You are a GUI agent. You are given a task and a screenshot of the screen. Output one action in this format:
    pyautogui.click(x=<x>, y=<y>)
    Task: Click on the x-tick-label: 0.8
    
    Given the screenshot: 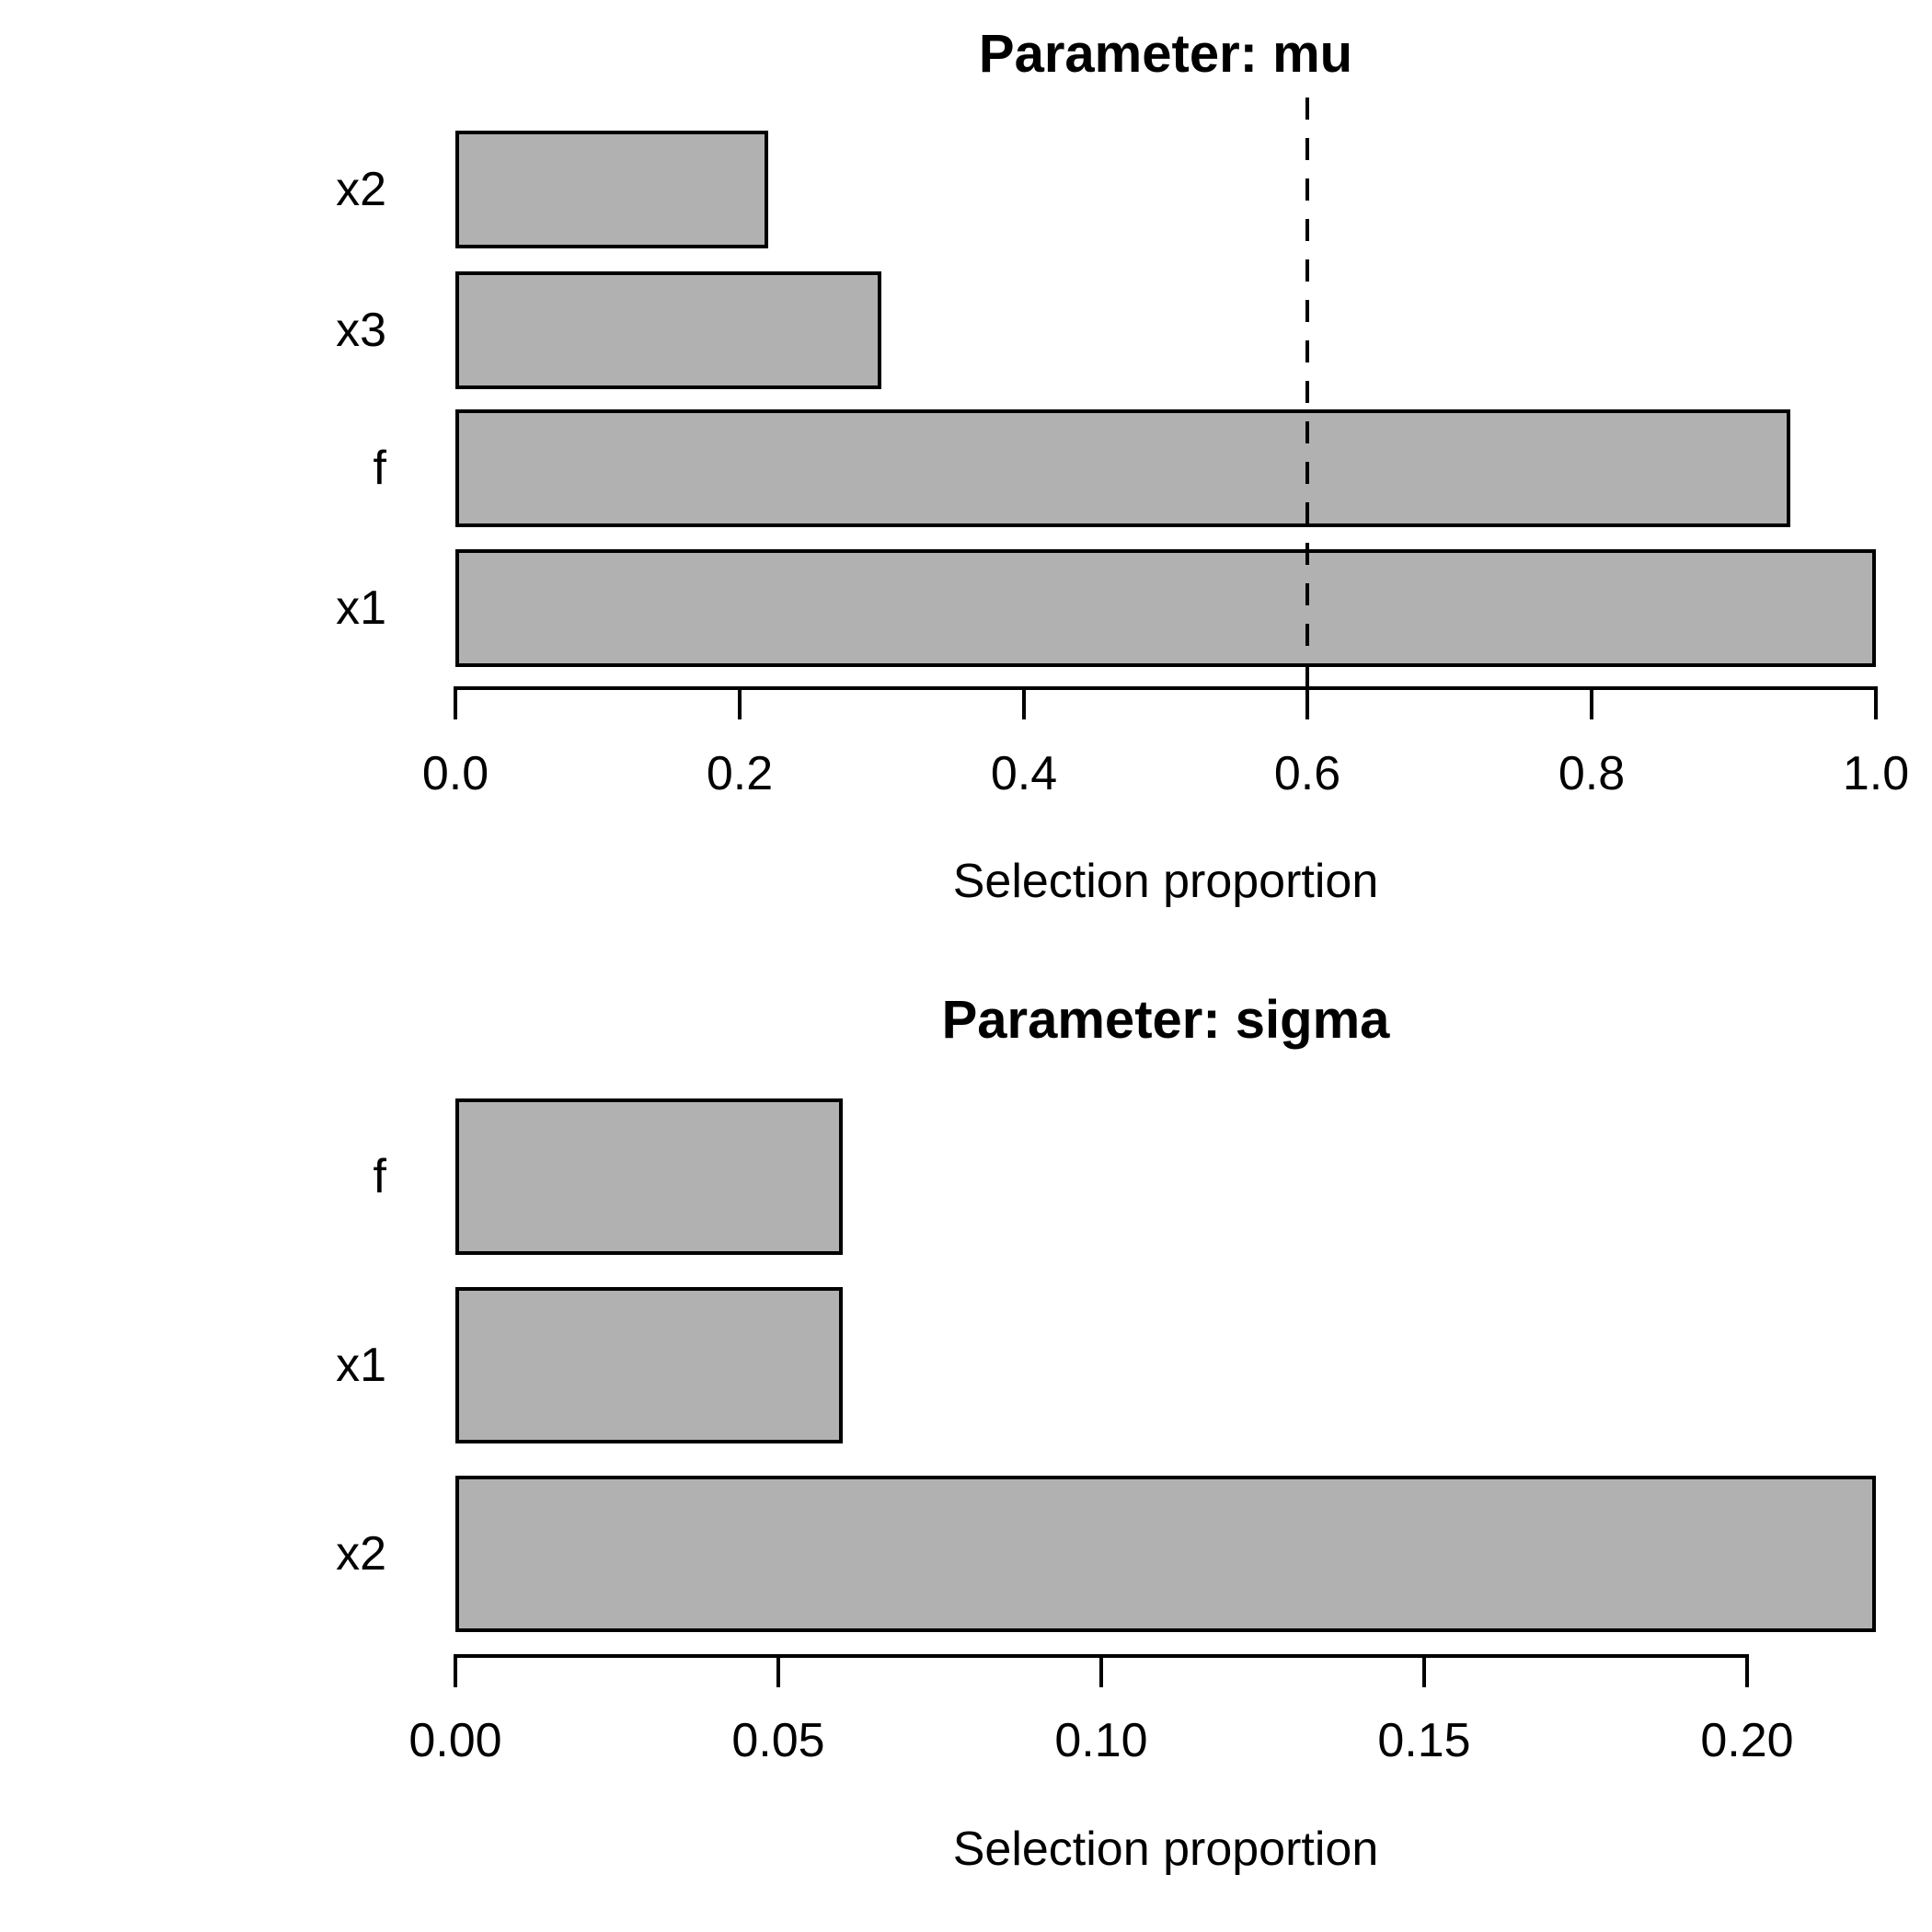 What is the action you would take?
    pyautogui.click(x=1592, y=773)
    